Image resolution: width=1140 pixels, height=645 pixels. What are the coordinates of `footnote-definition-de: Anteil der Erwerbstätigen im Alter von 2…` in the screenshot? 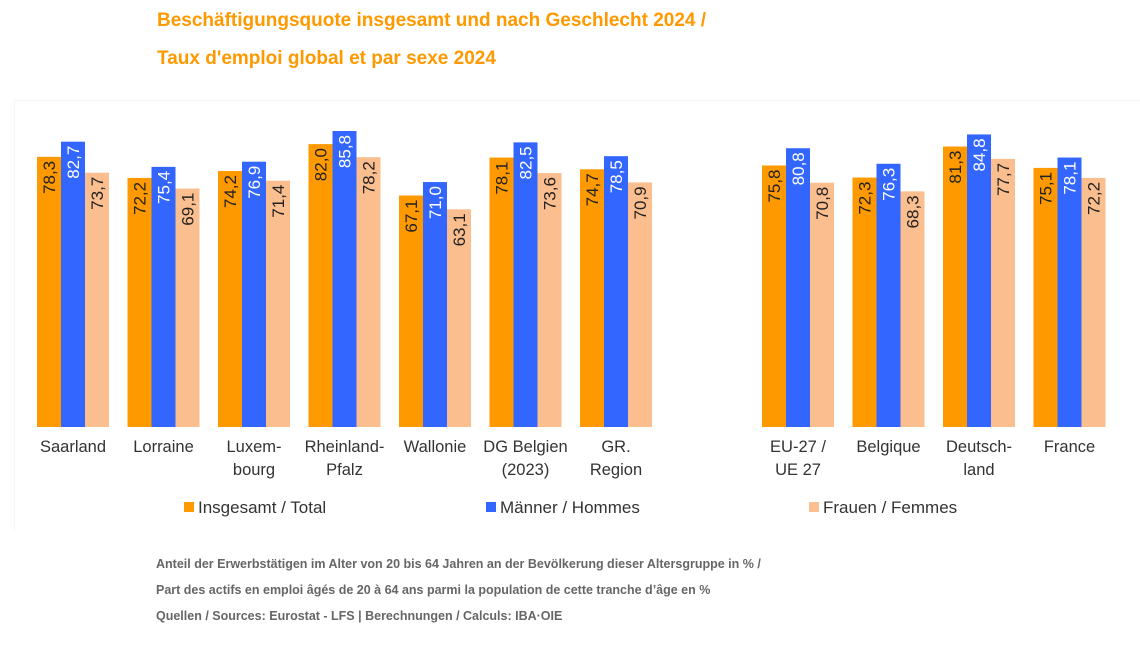 It's located at (458, 564).